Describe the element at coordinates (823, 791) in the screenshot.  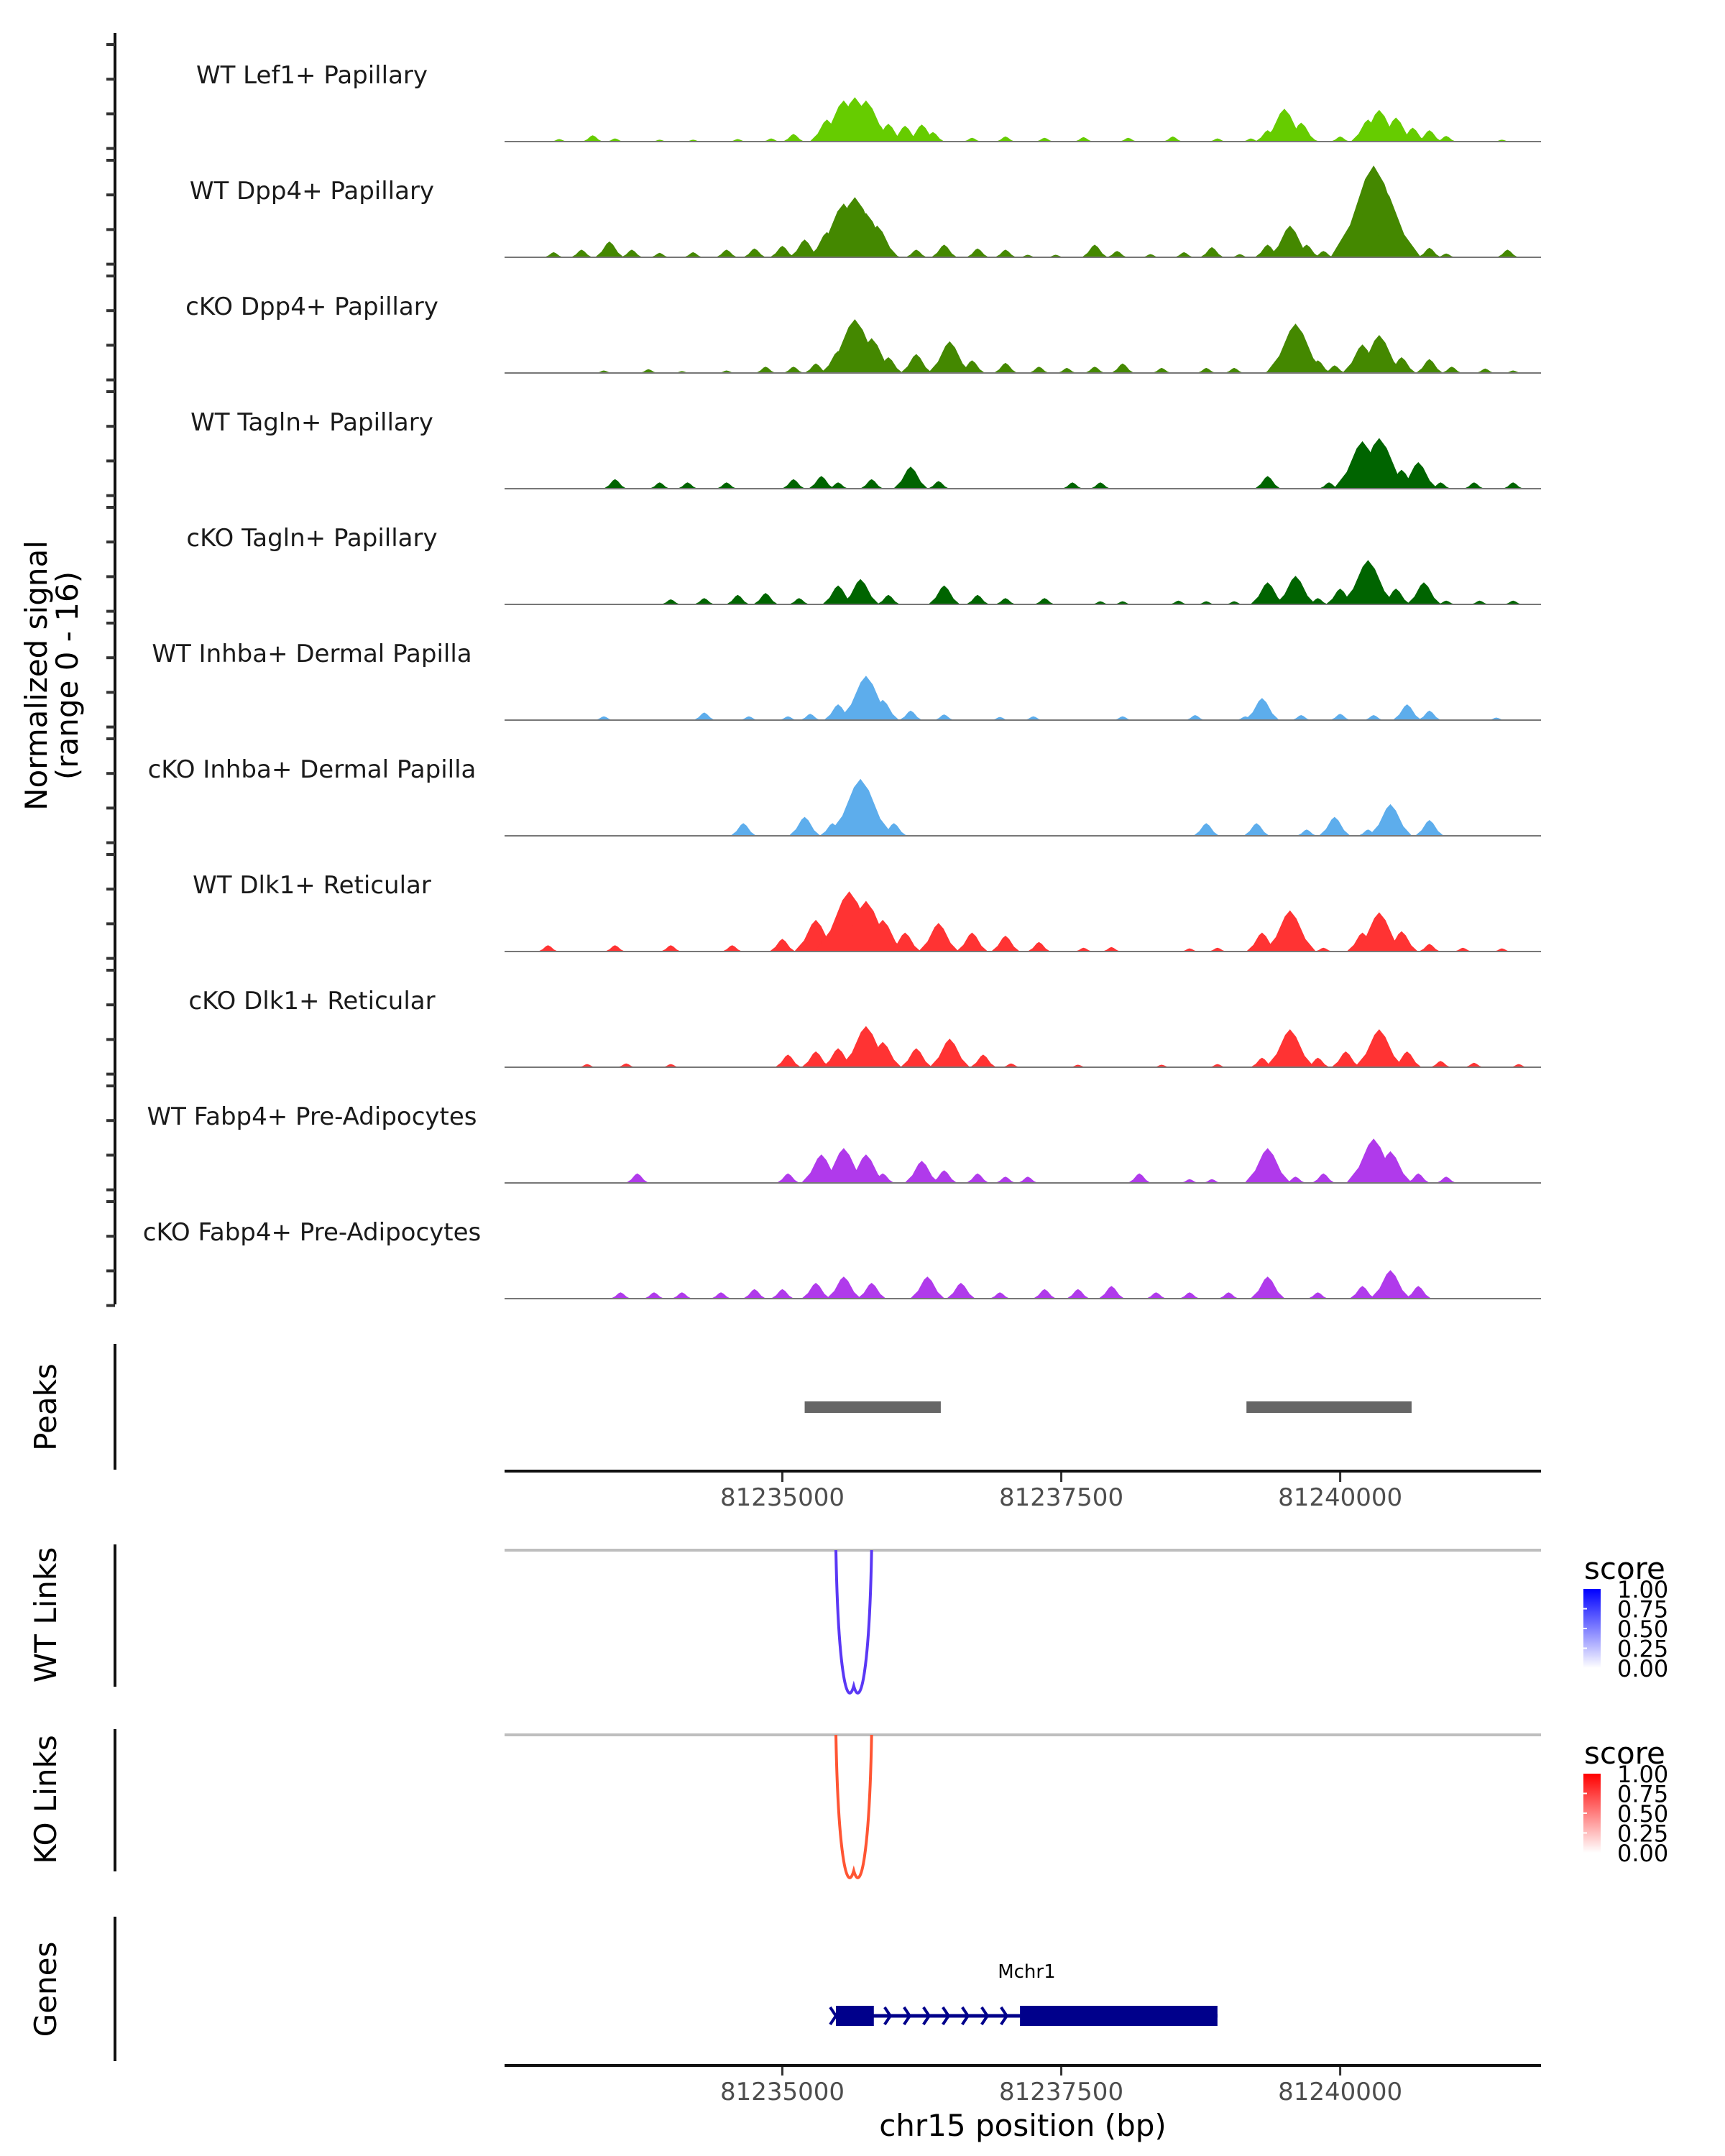
I see `coverage-track: cKO Inhba+ Dermal Papilla` at that location.